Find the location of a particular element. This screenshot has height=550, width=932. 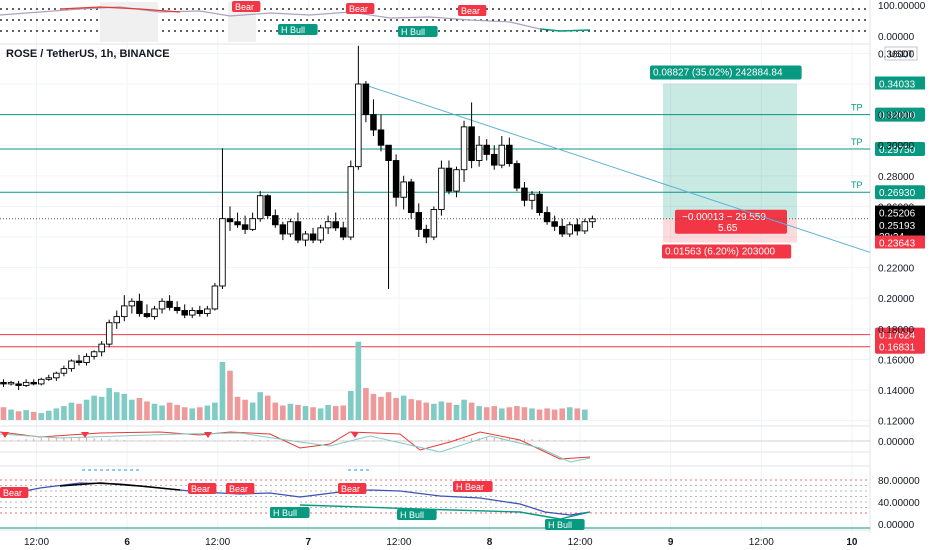

top-osc-tick: 0.00000 is located at coordinates (896, 37).